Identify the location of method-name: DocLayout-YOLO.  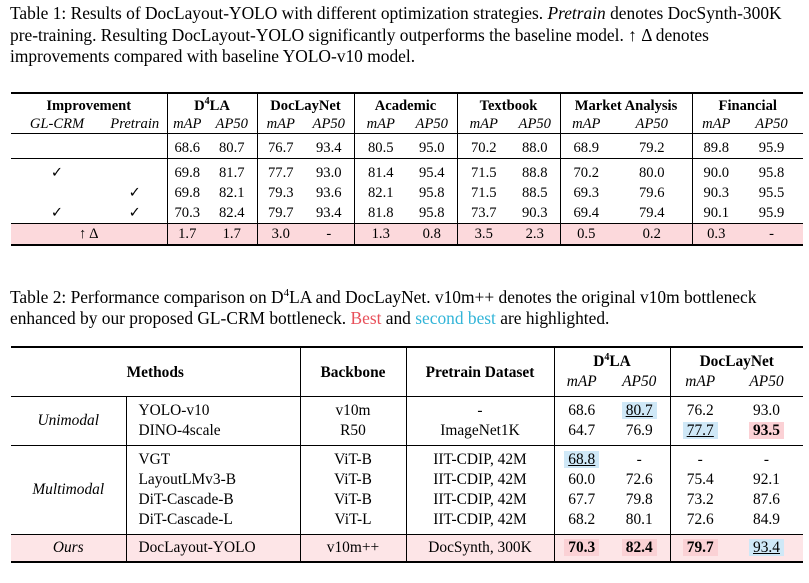
(212, 548).